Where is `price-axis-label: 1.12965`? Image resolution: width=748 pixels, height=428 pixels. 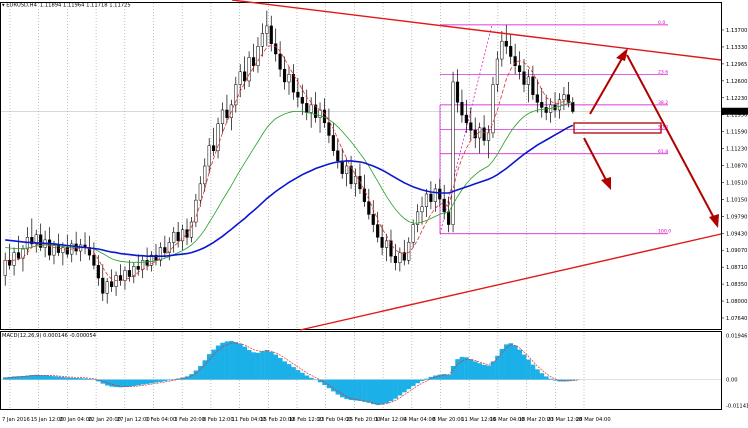
price-axis-label: 1.12965 is located at coordinates (736, 65).